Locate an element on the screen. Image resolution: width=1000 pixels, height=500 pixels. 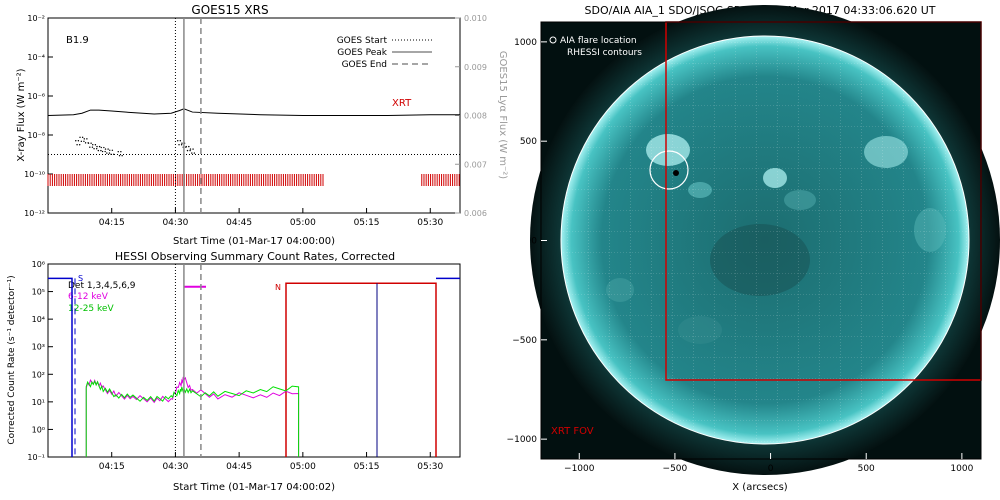
goes-y2tick-label: 0.008 is located at coordinates (475, 116).